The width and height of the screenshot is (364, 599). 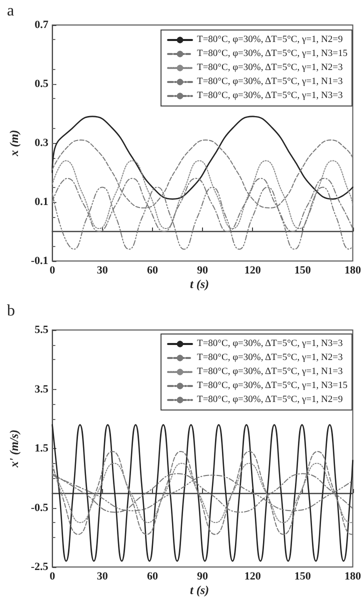 I want to click on y-axis-title: x' (m/s), so click(x=14, y=449).